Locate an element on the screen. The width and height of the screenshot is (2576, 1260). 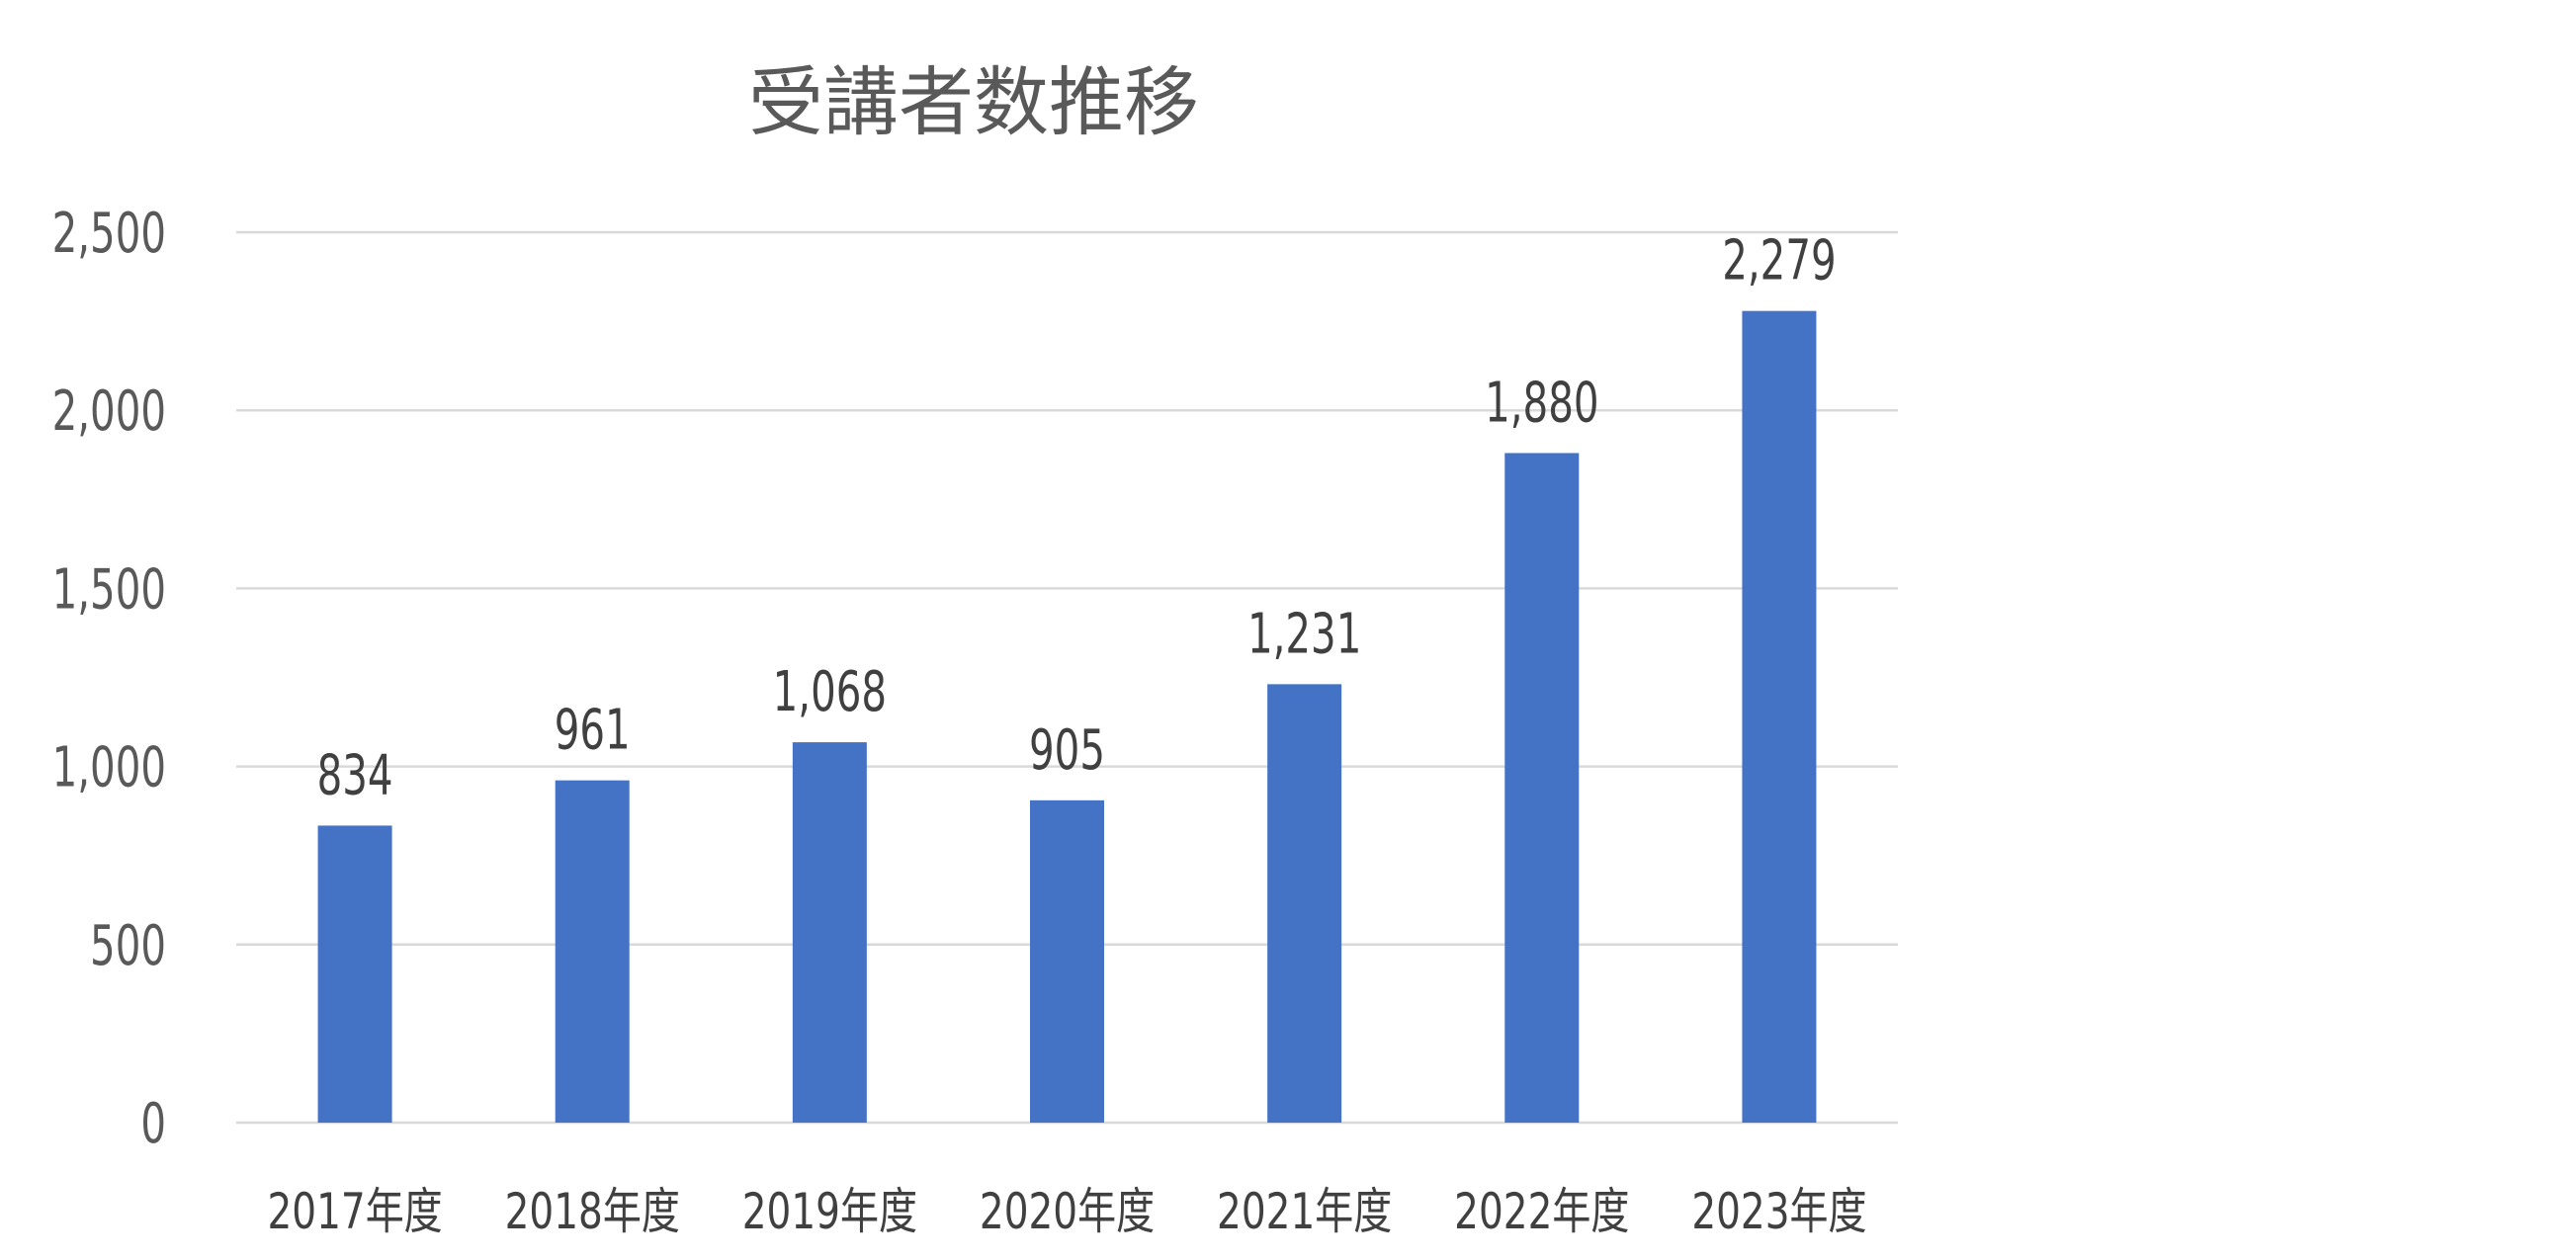
y-tick-label: 500 is located at coordinates (128, 945).